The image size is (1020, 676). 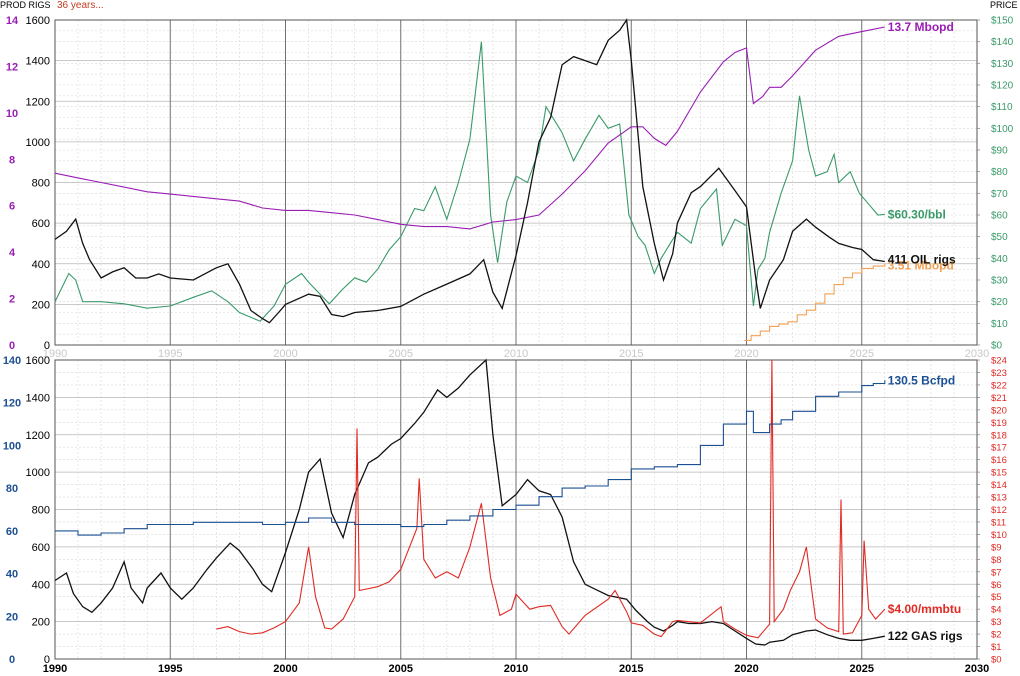 I want to click on gas-price-tick-label: $15, so click(x=999, y=473).